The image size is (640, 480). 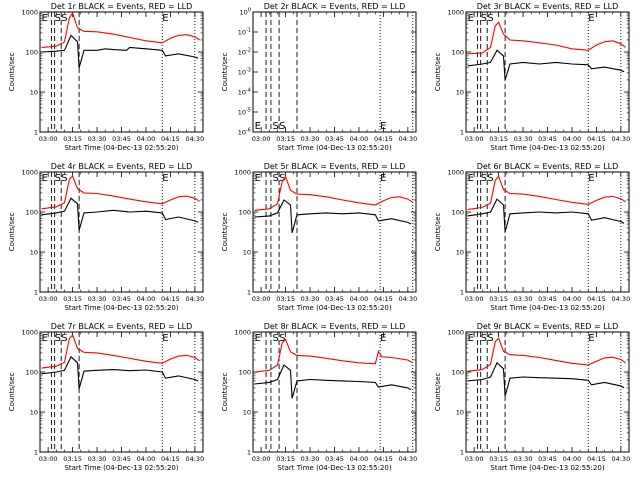 I want to click on plot-title: Det 4r BLACK = Events, RED = LLD, so click(x=122, y=166).